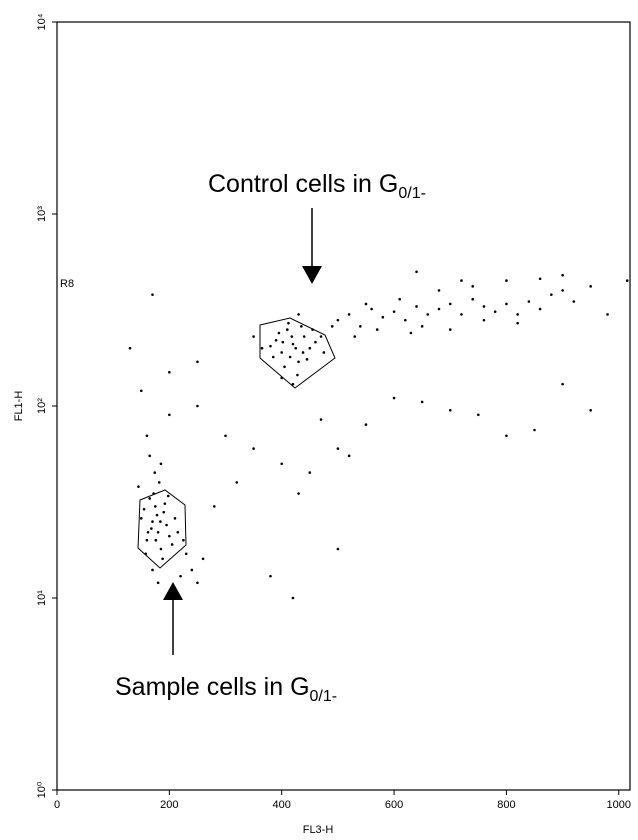 The width and height of the screenshot is (638, 840). I want to click on y-tick-label: 10³, so click(42, 214).